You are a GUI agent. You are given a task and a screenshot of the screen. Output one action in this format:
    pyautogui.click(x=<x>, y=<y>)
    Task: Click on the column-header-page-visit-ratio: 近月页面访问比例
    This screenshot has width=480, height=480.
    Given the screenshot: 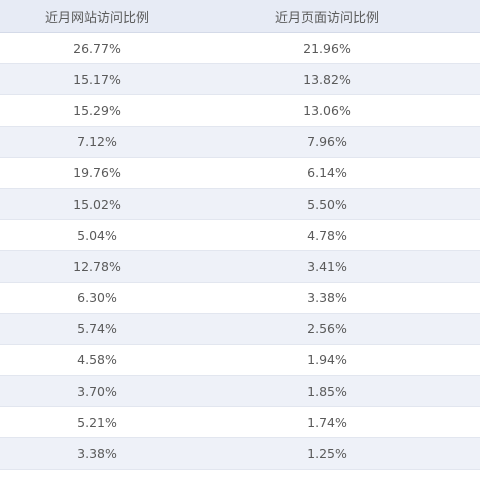 What is the action you would take?
    pyautogui.click(x=326, y=18)
    